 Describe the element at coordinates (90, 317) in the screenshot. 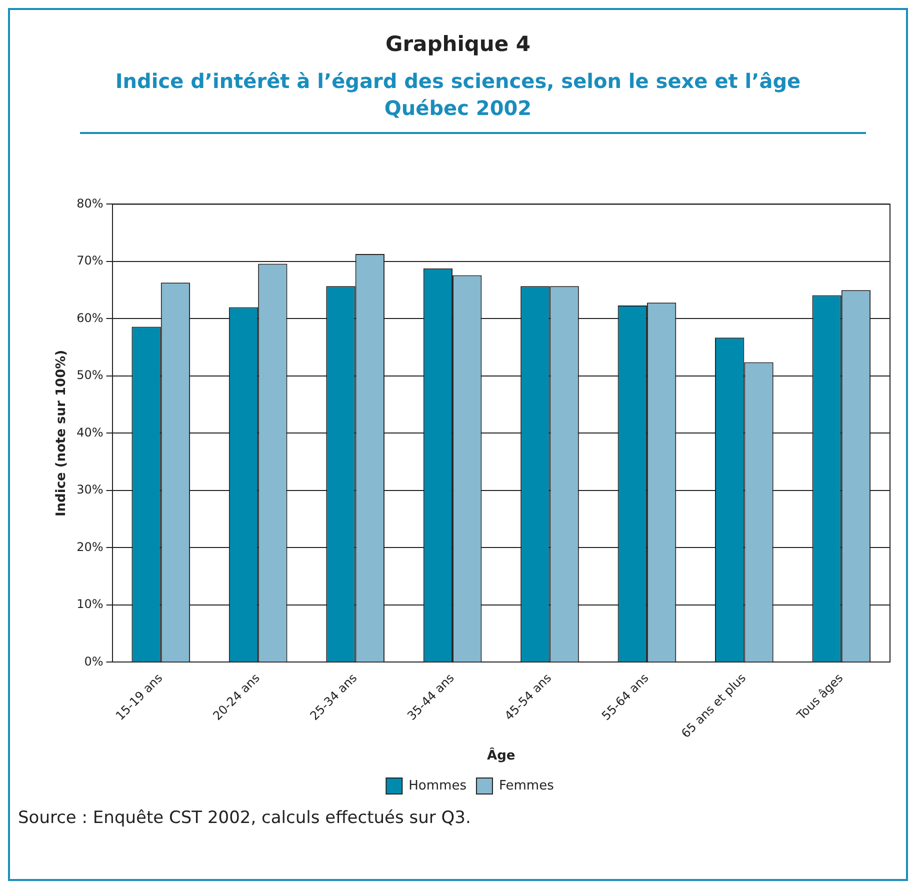

I see `y-tick-label: 60%` at that location.